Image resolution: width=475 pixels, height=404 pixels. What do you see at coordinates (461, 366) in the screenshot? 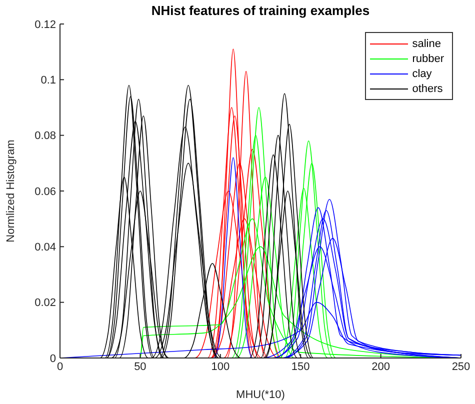
I see `x-tick-label: 250` at bounding box center [461, 366].